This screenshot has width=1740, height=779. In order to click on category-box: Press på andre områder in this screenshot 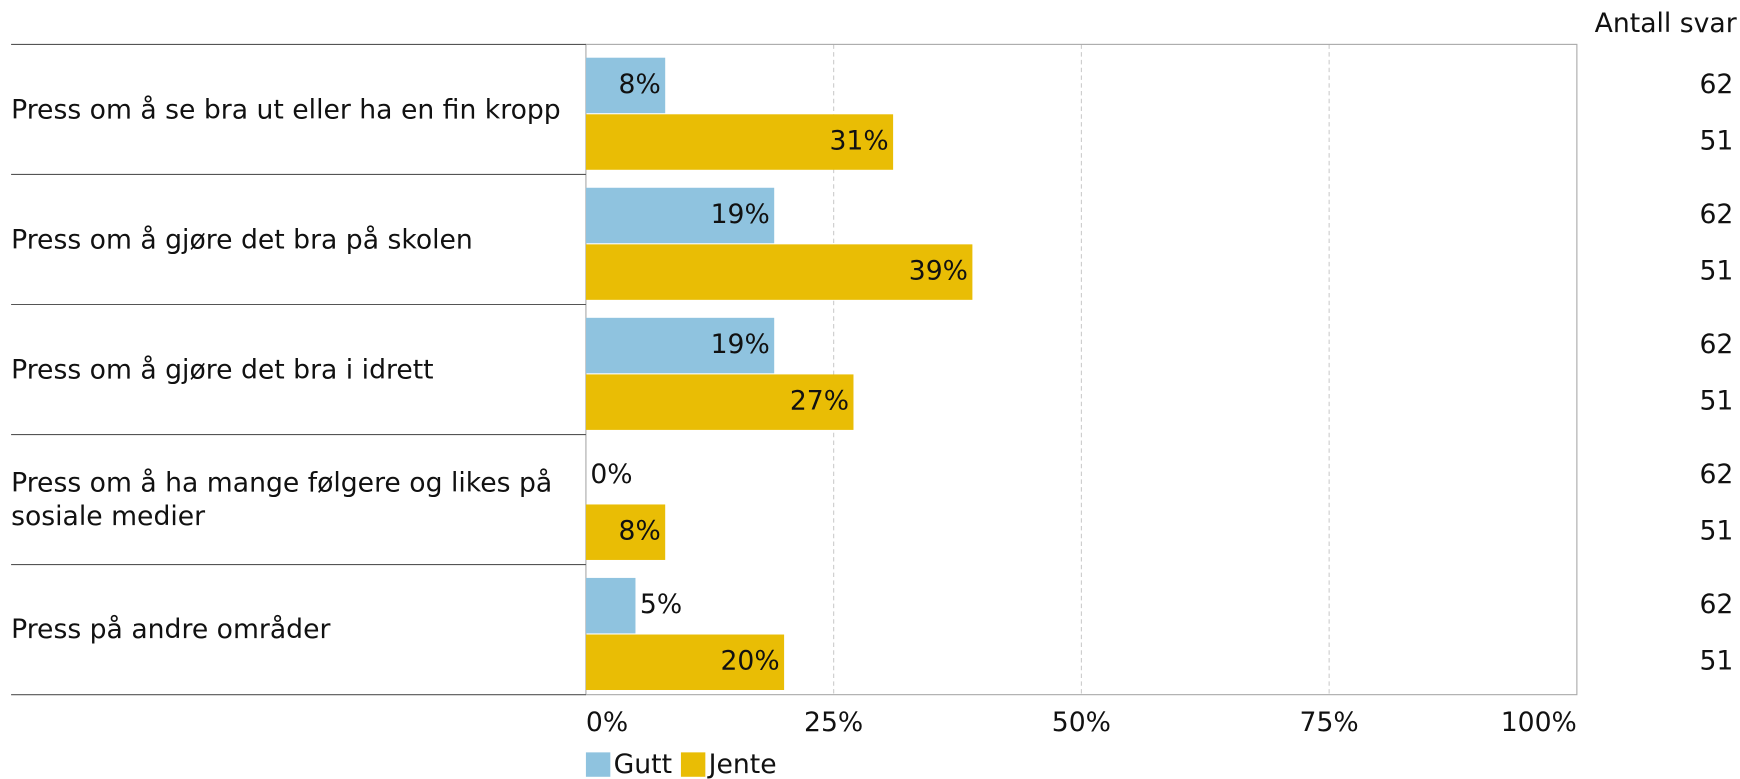, I will do `click(171, 630)`.